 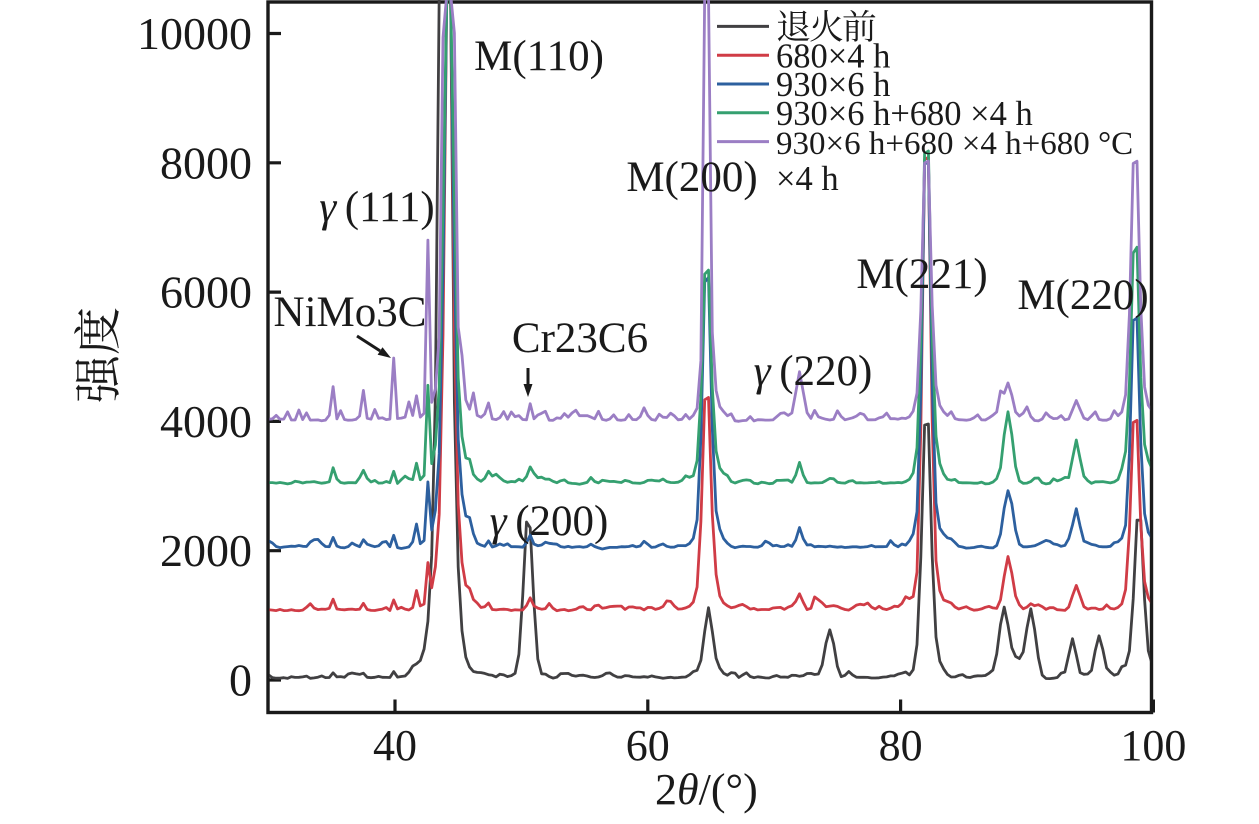 What do you see at coordinates (1153, 745) in the screenshot?
I see `svg-text: 100` at bounding box center [1153, 745].